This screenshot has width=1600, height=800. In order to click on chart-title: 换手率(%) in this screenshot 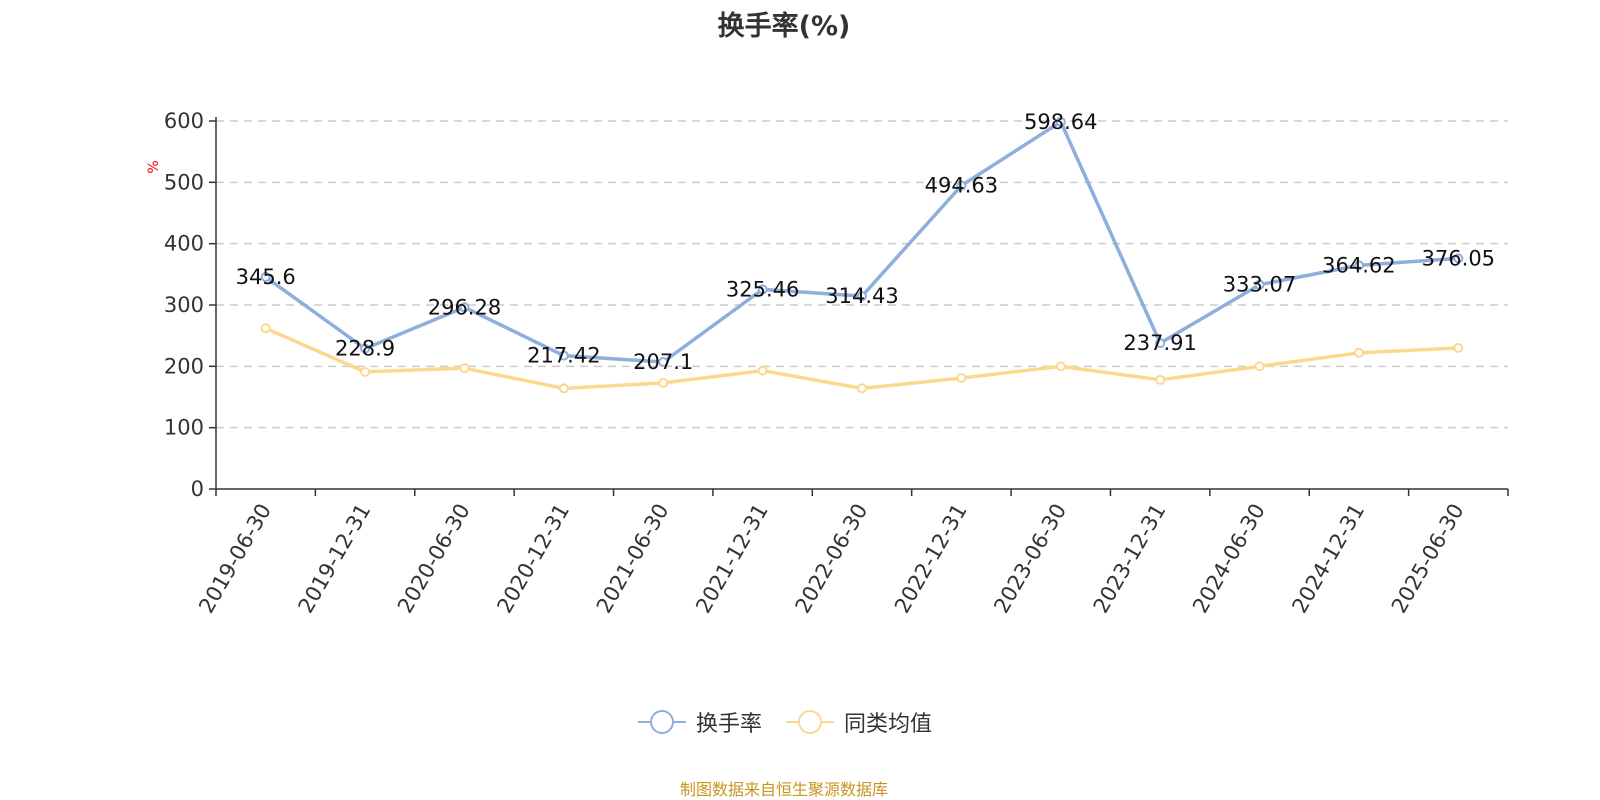, I will do `click(784, 26)`.